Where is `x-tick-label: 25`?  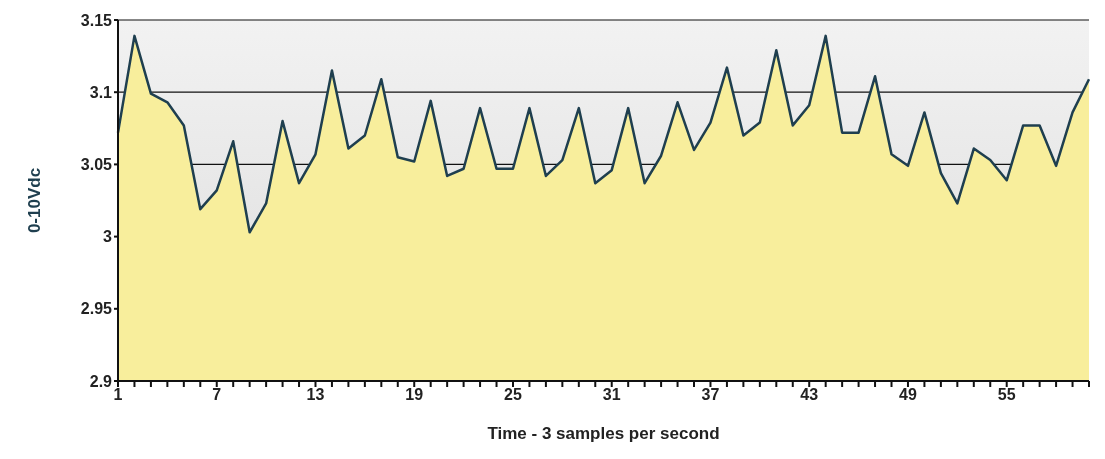 x-tick-label: 25 is located at coordinates (513, 395).